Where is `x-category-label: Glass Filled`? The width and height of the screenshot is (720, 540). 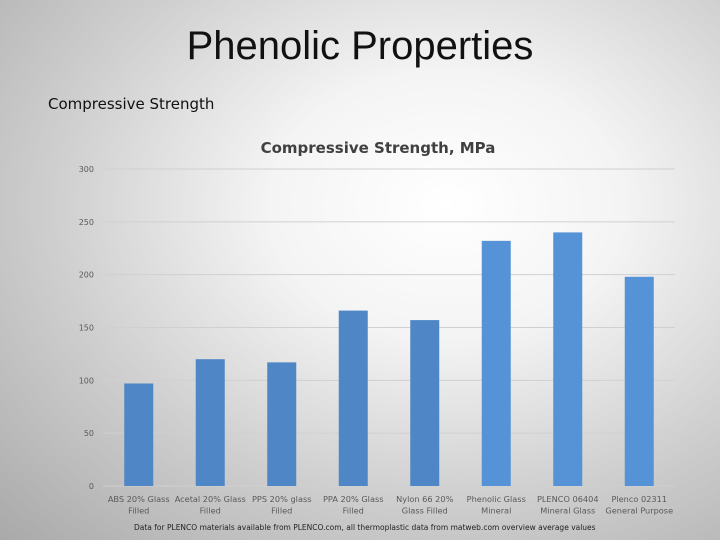 x-category-label: Glass Filled is located at coordinates (425, 511).